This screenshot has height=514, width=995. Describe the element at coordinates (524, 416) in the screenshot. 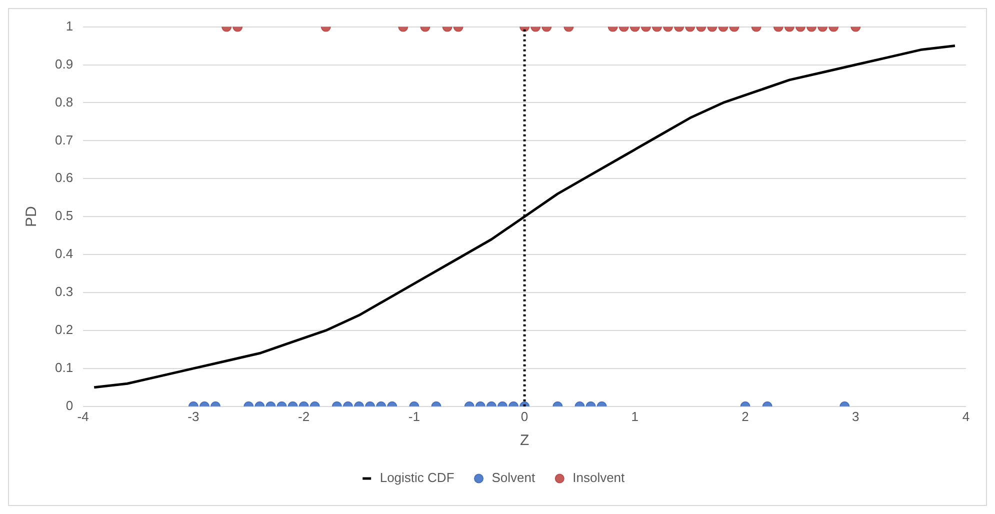

I see `x-tick-label: 0` at that location.